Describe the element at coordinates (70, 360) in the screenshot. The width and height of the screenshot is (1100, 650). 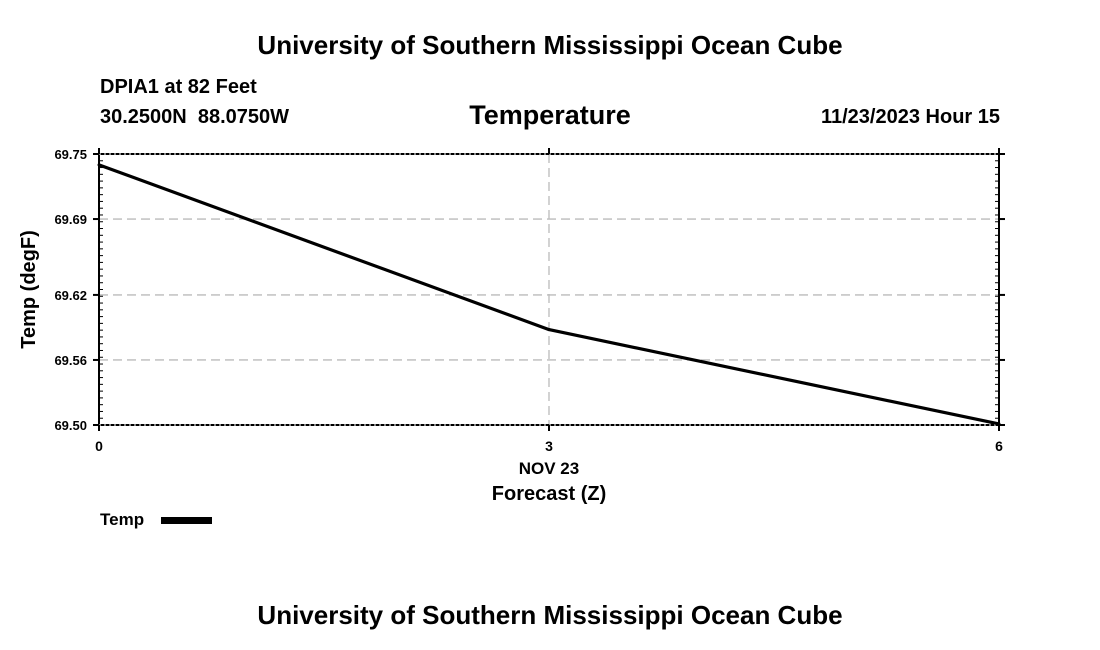
I see `y-tick-label: 69.56` at that location.